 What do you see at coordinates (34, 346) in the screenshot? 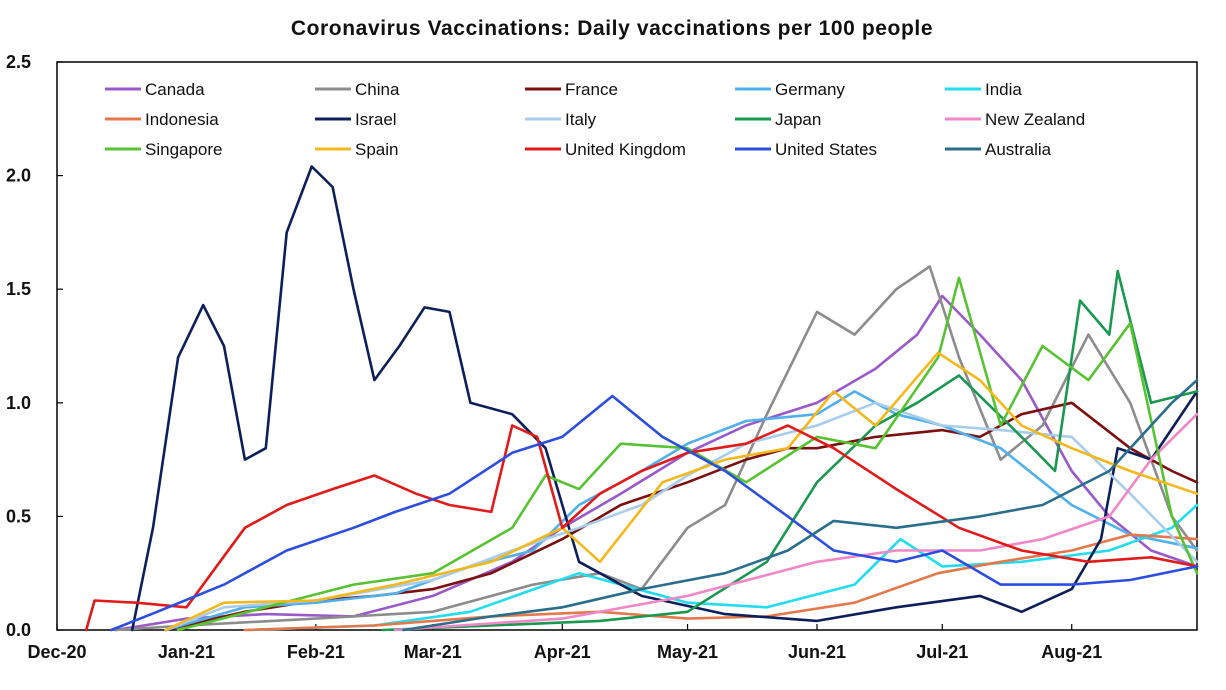
I see `y-axis: 0.0 0.5 1.0 1.5 2.0 2.5` at bounding box center [34, 346].